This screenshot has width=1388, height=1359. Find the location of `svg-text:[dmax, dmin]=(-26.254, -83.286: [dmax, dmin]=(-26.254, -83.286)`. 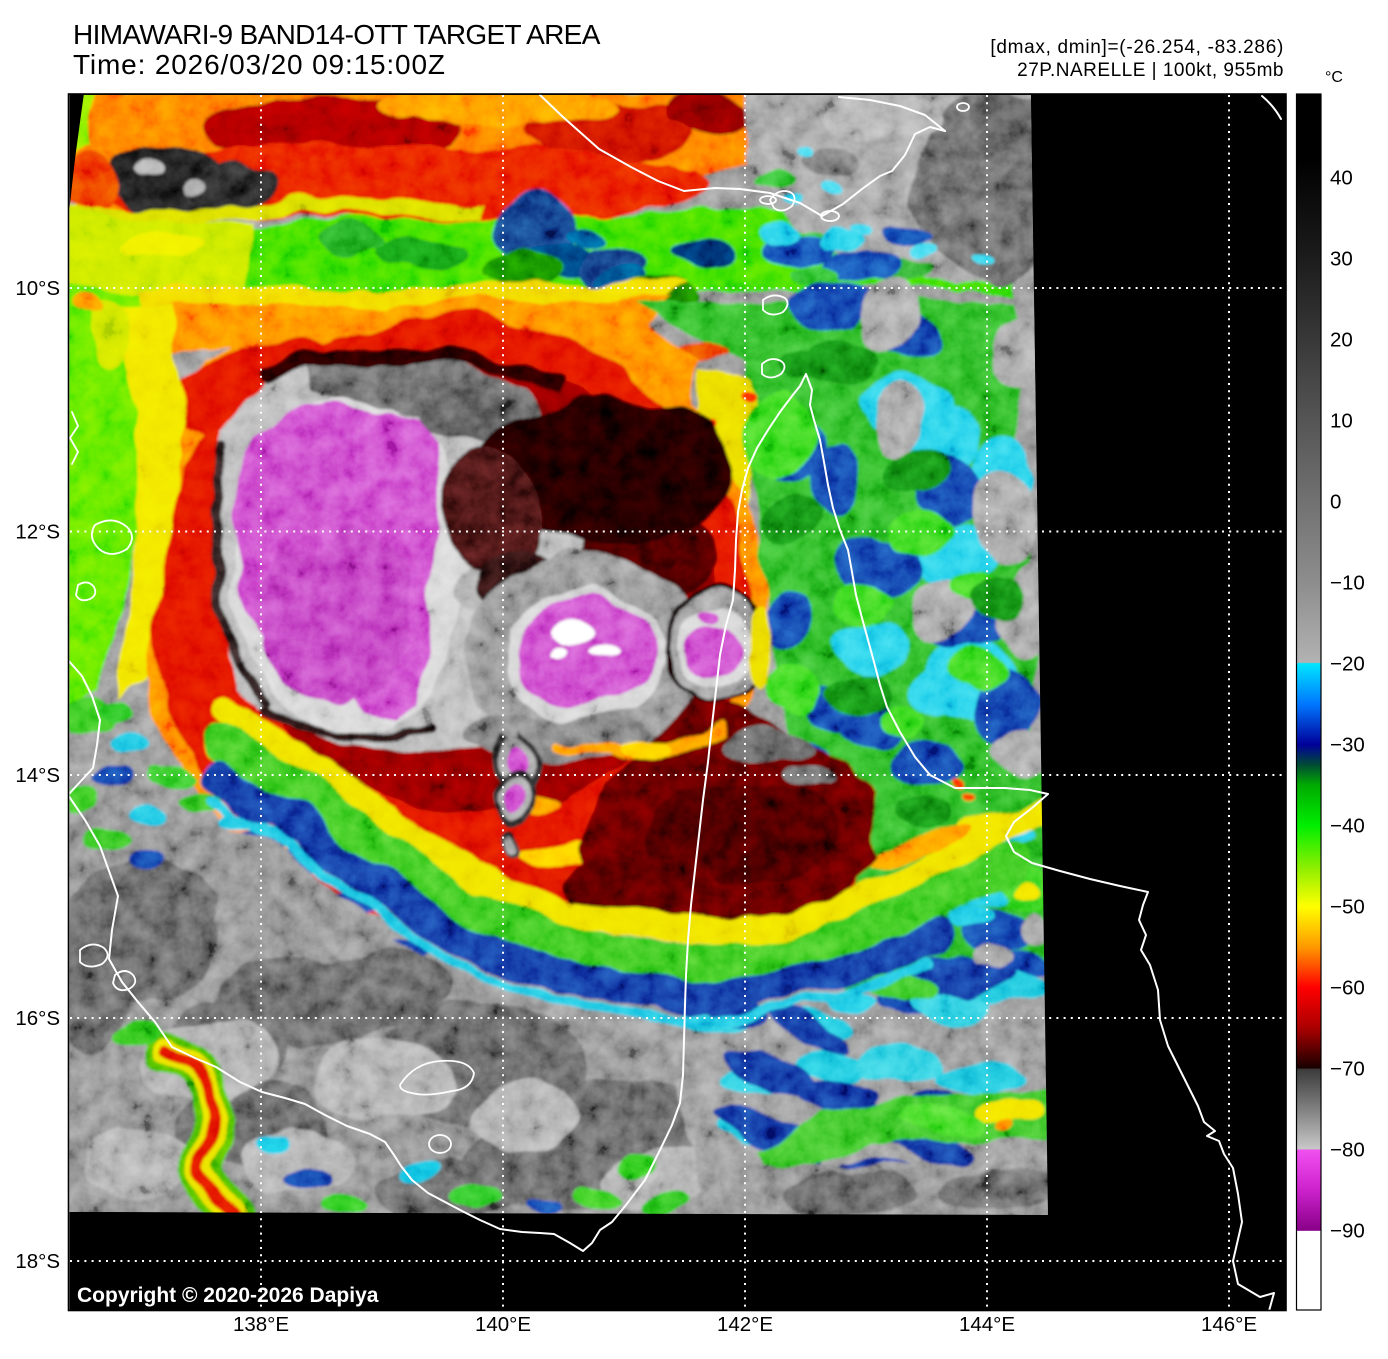

svg-text:[dmax, dmin]=(-26.254, -83.286: [dmax, dmin]=(-26.254, -83.286) is located at coordinates (1137, 47).